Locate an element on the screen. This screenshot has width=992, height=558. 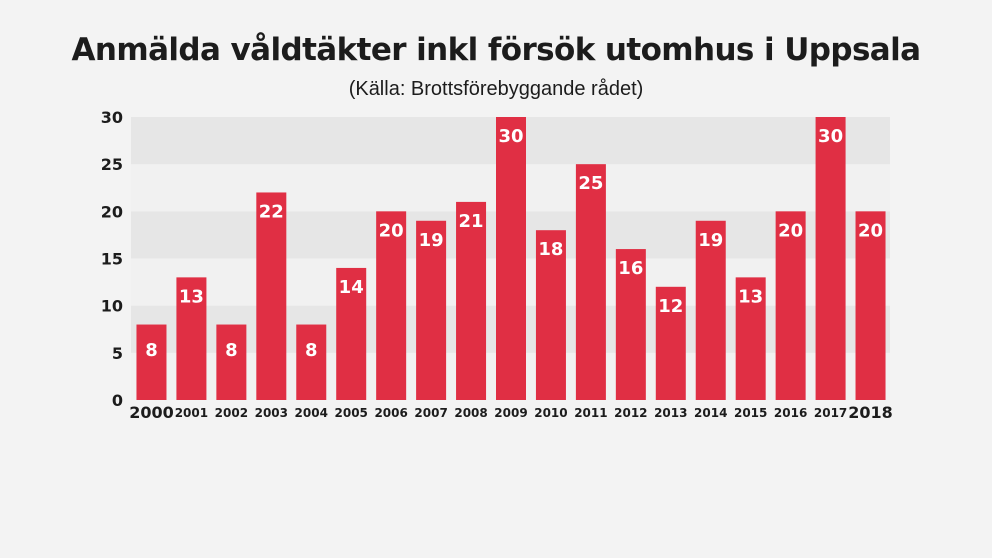
x-tick-label: 2003 is located at coordinates (271, 413).